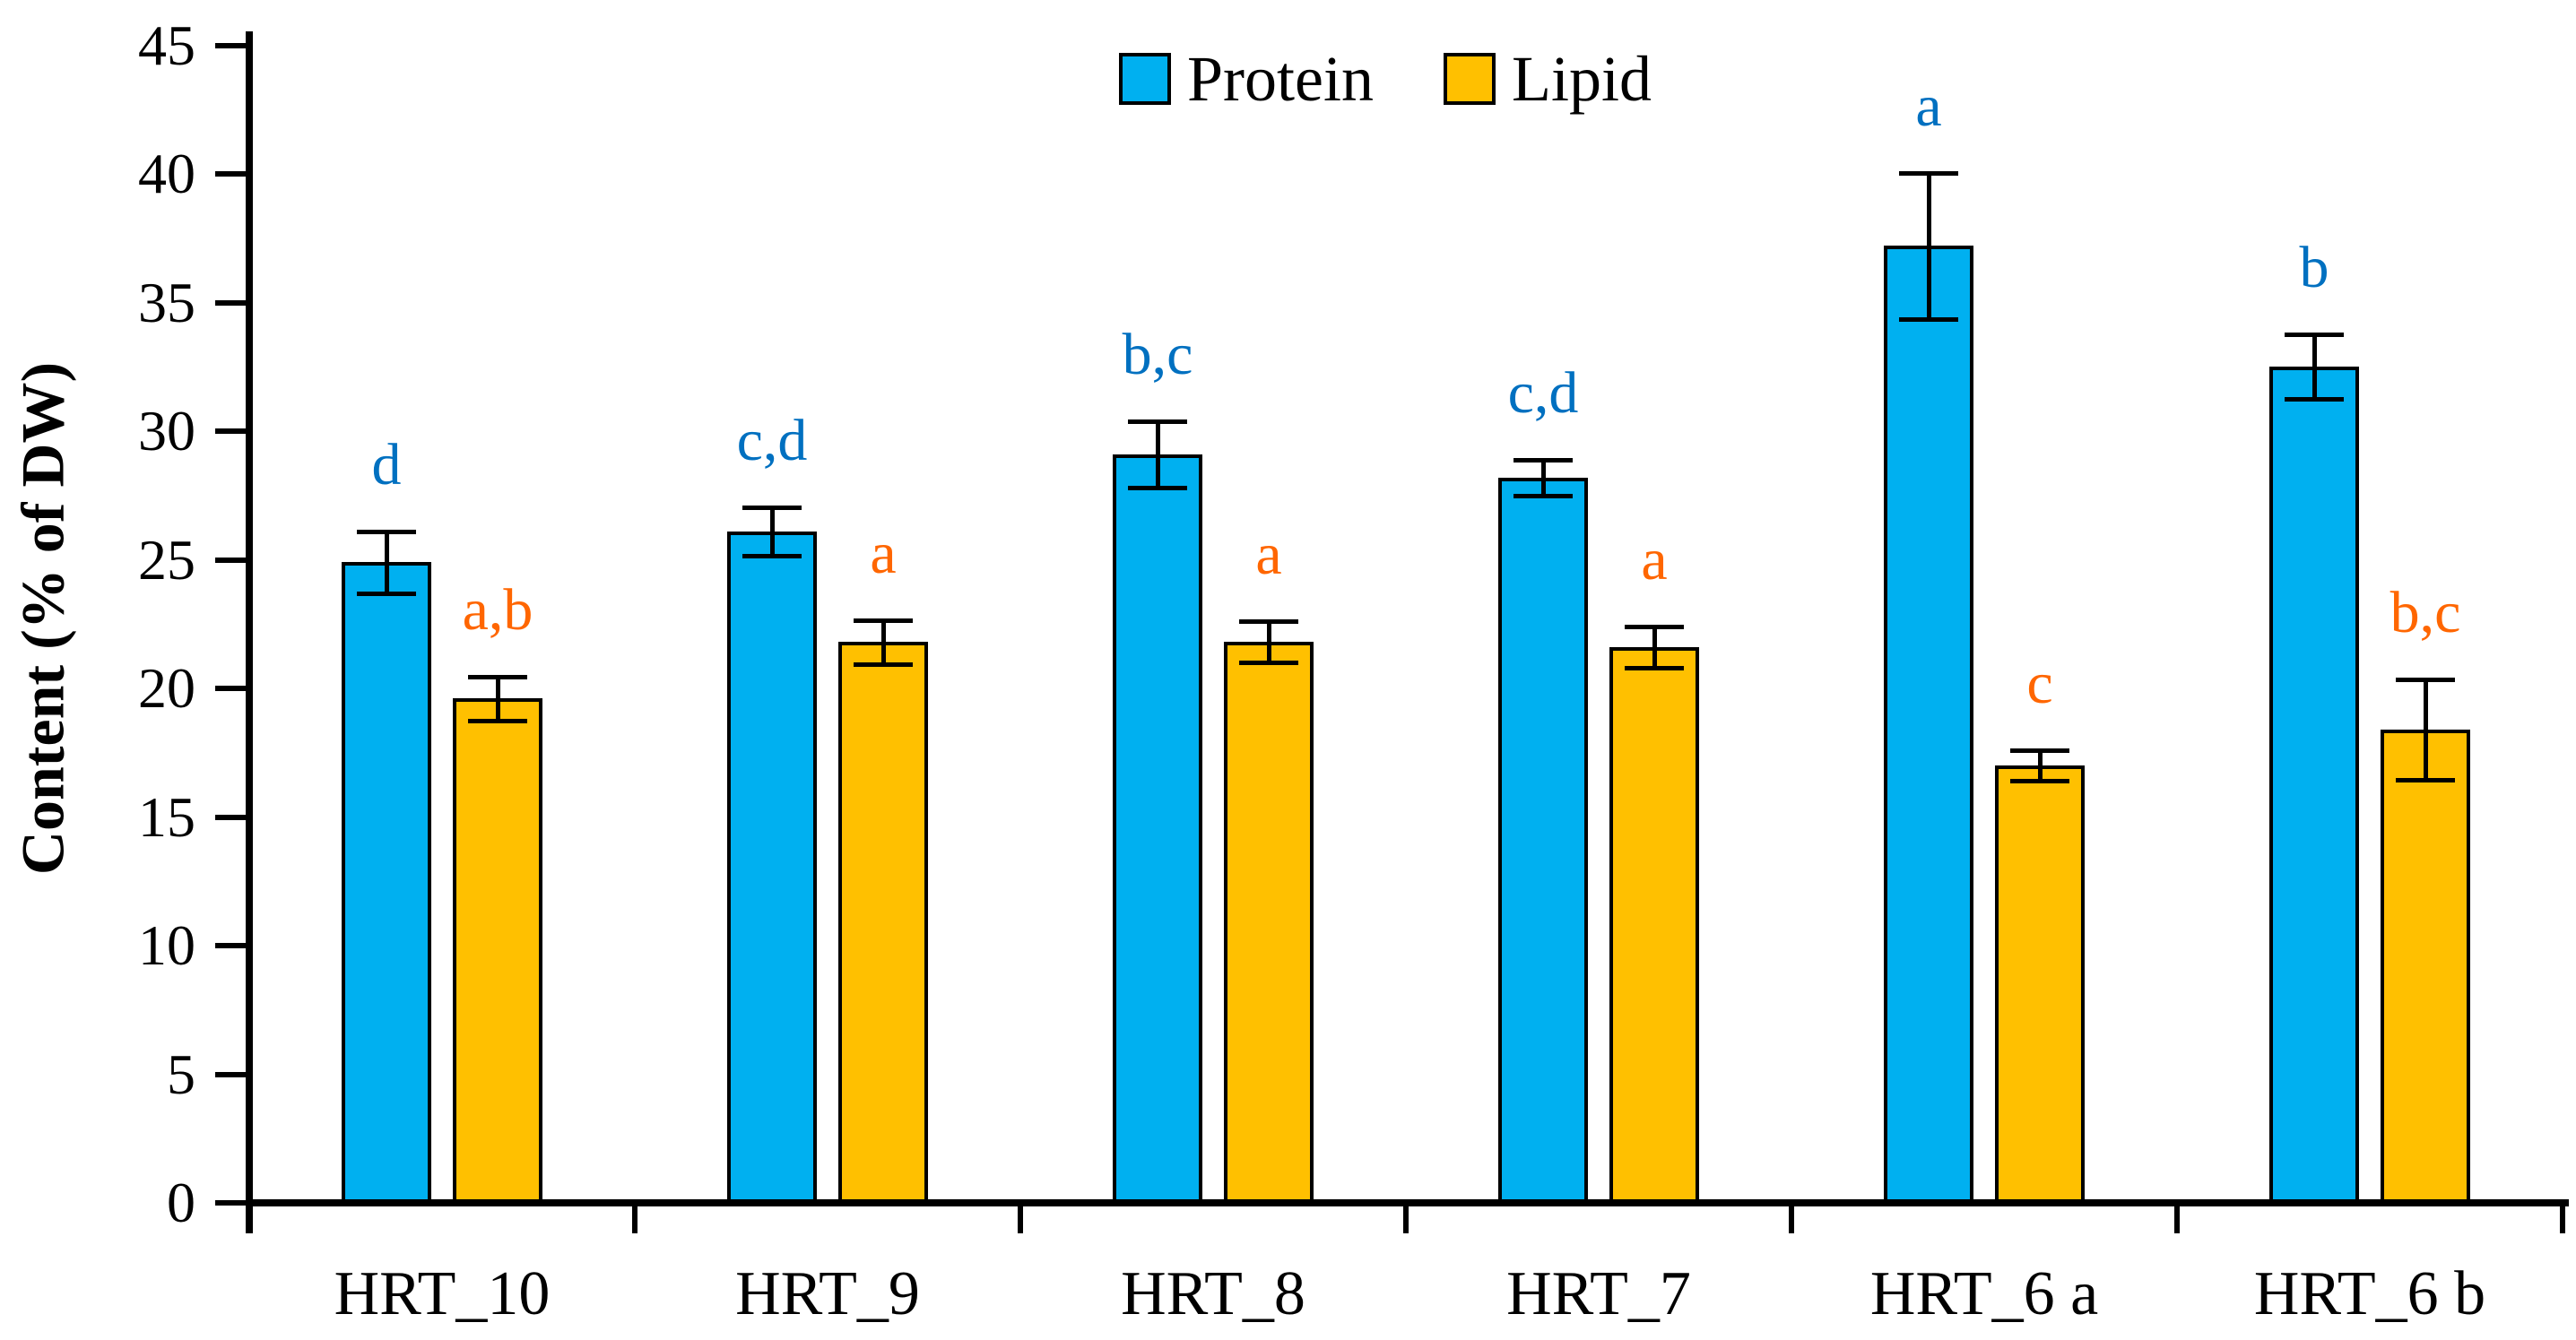 The height and width of the screenshot is (1340, 2576). What do you see at coordinates (166, 688) in the screenshot?
I see `y-tick-label: 20` at bounding box center [166, 688].